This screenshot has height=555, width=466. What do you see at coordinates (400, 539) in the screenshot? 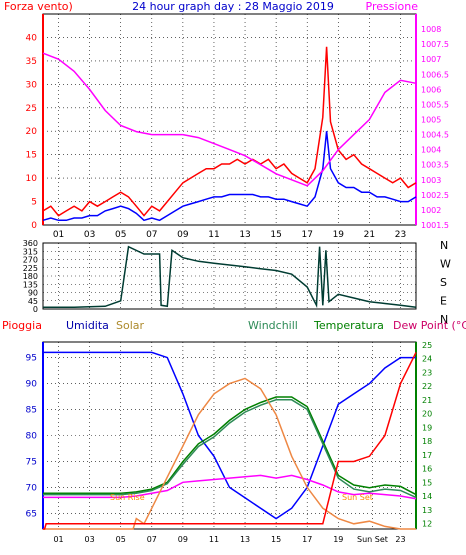
I see `panel3-x-tick: 23` at bounding box center [400, 539].